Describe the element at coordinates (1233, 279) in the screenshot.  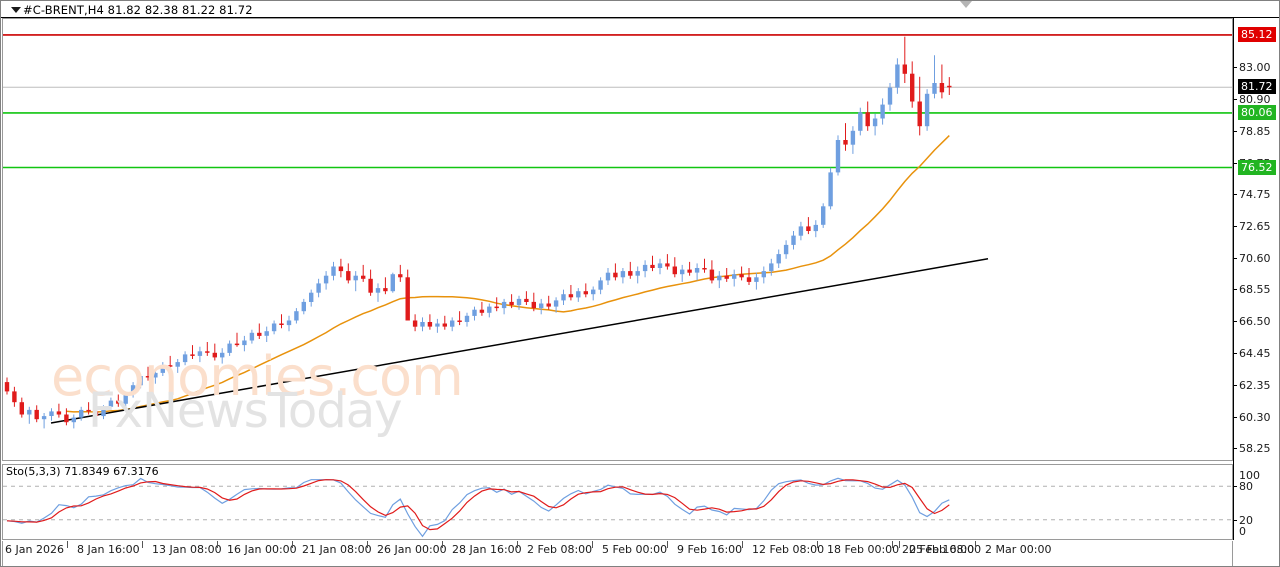
I see `axis-spine` at that location.